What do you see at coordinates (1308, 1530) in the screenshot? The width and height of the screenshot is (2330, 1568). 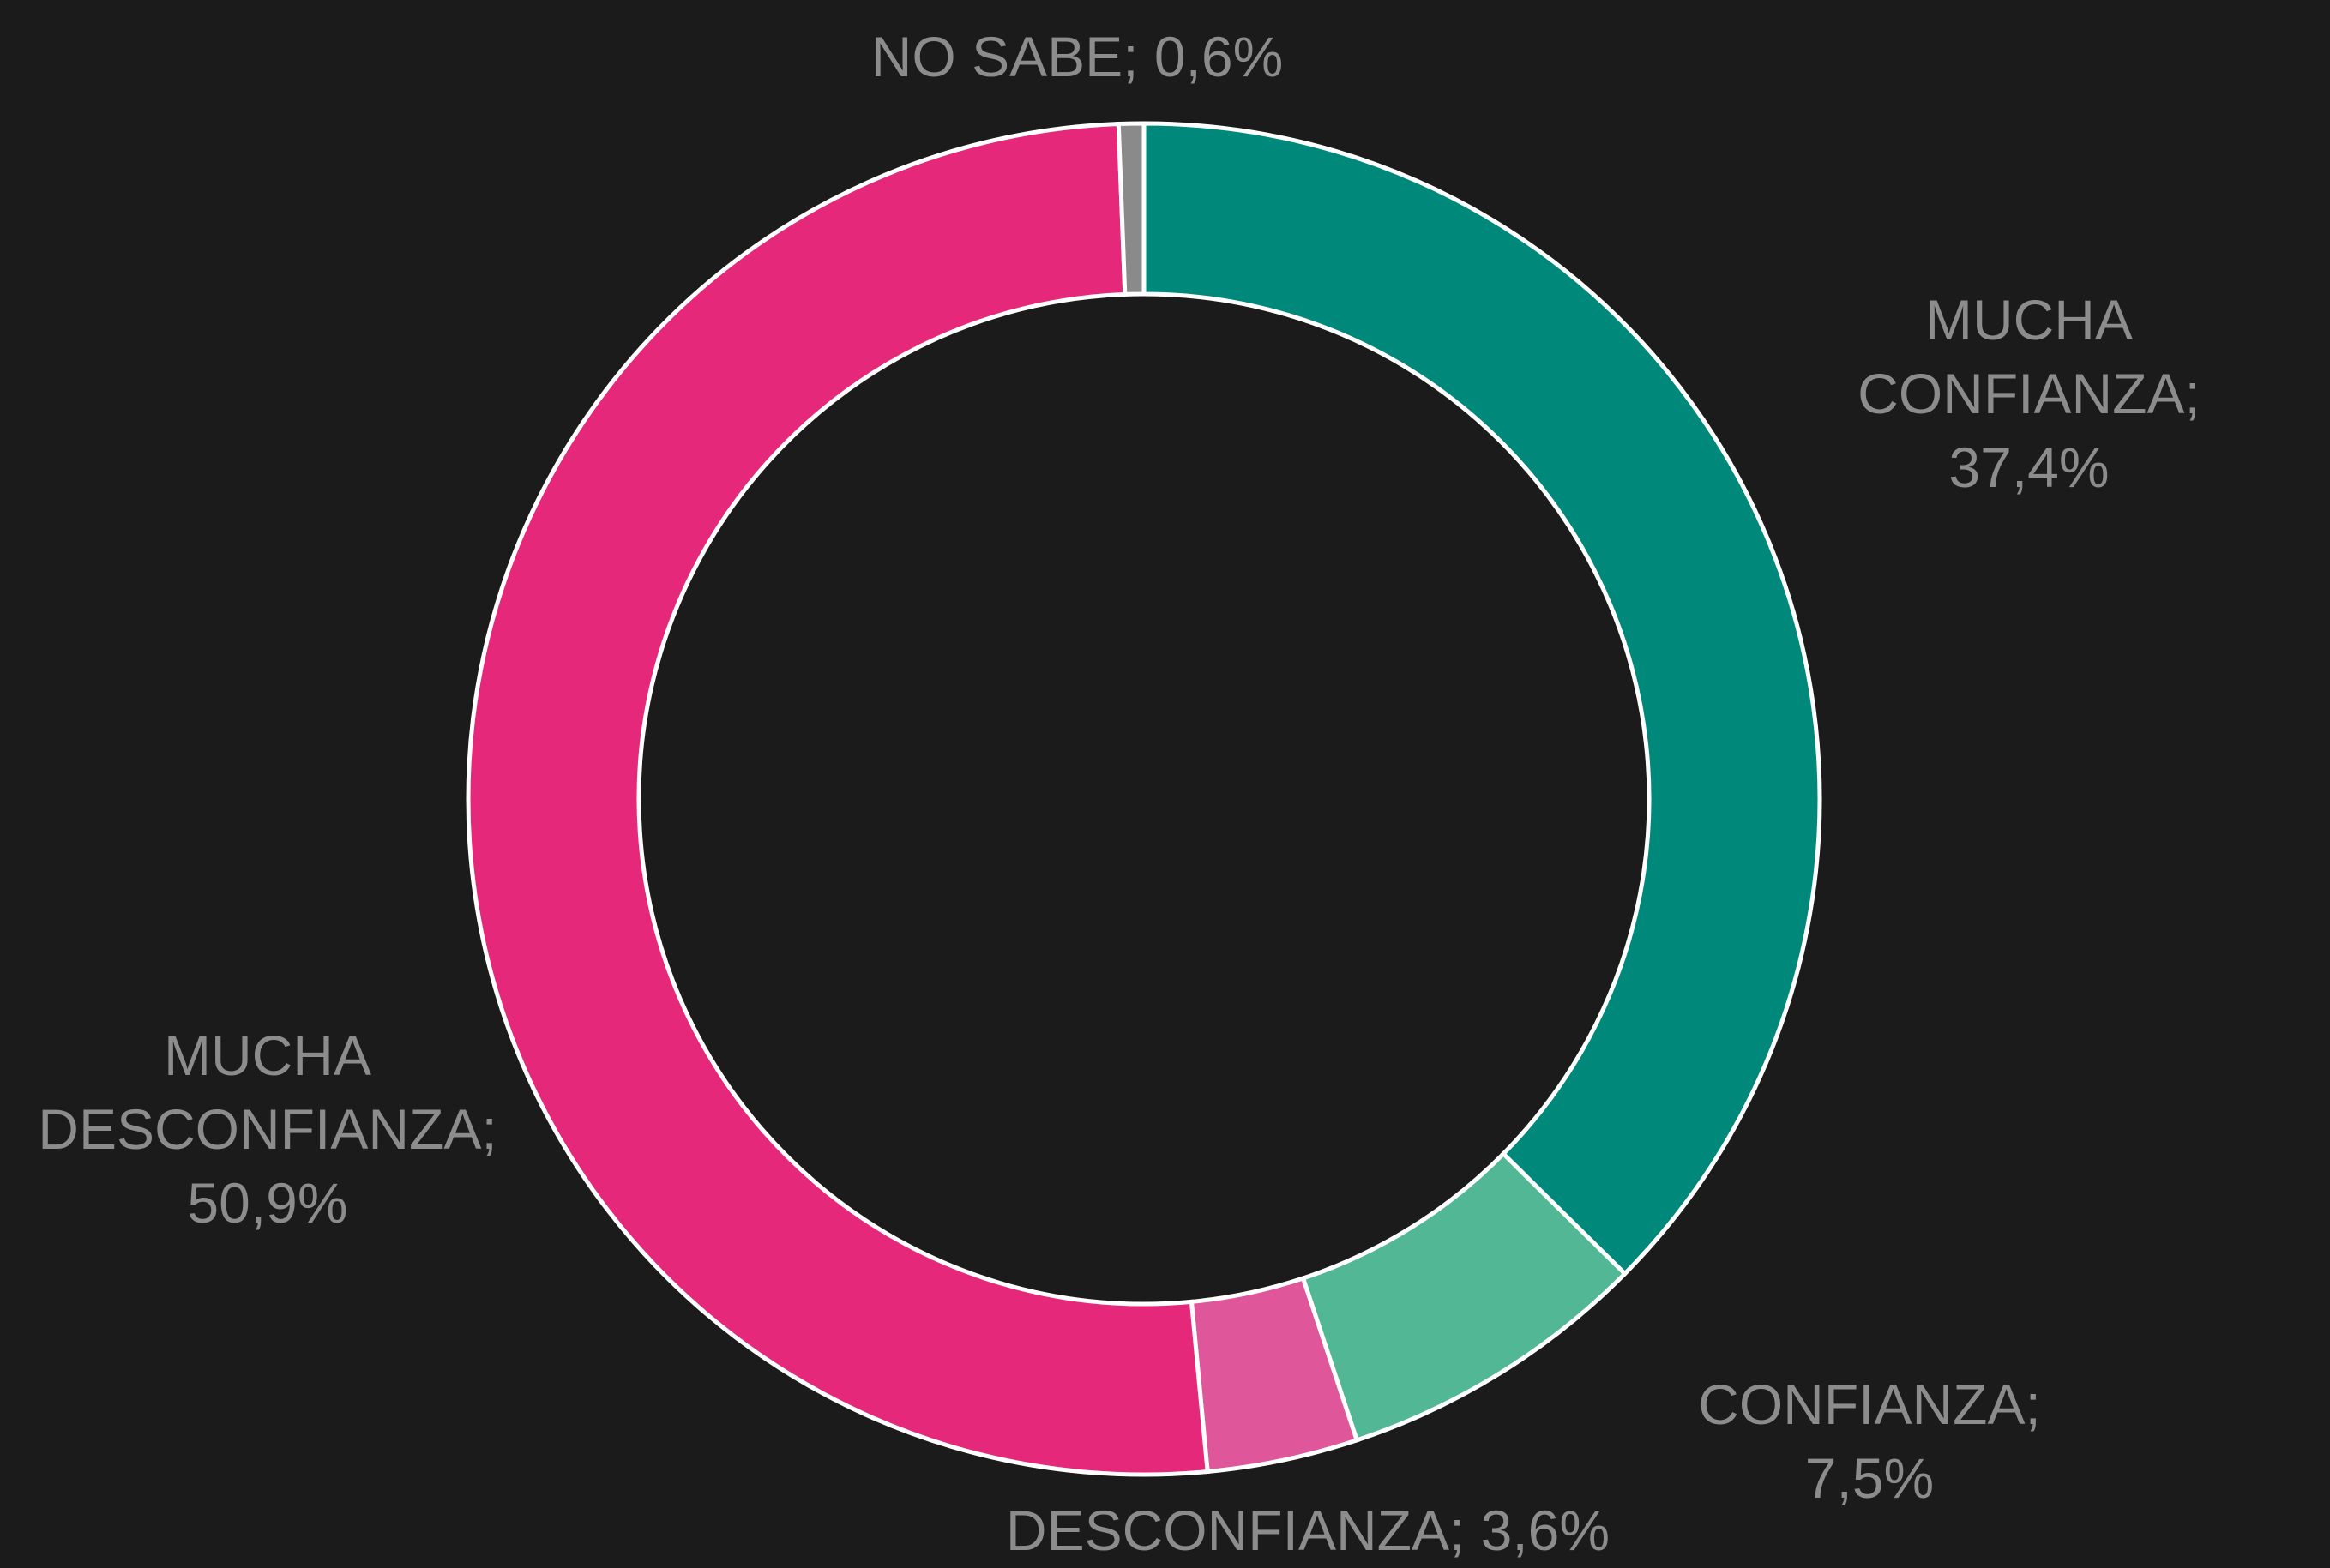 I see `data-label: DESCONFIANZA; 3,6%` at bounding box center [1308, 1530].